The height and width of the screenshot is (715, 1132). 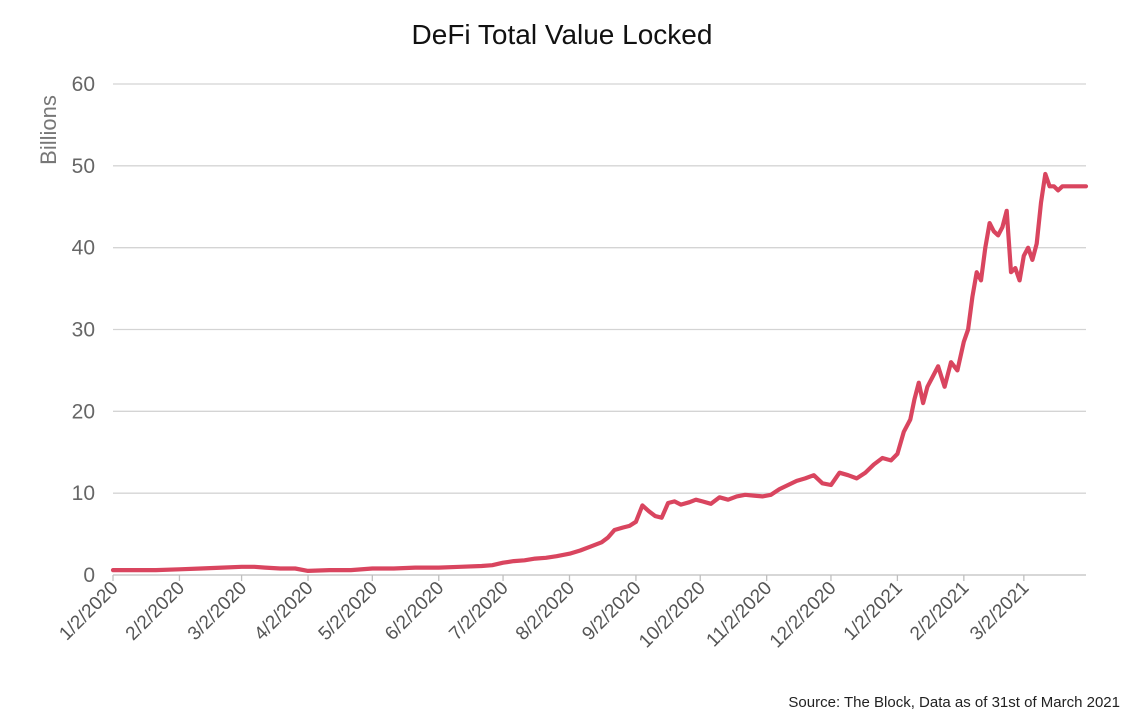 What do you see at coordinates (83, 166) in the screenshot?
I see `y-tick-label: 50` at bounding box center [83, 166].